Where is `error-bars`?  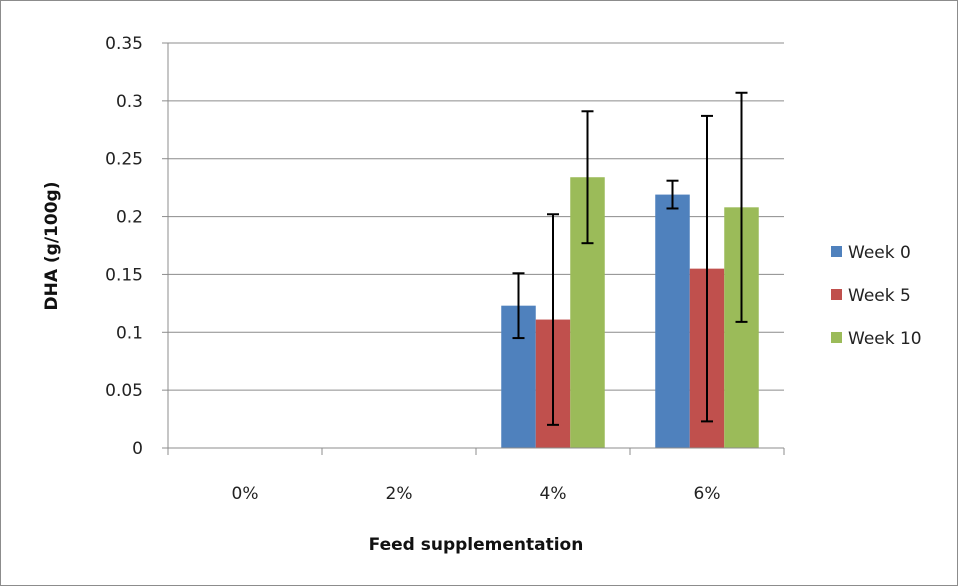
error-bars is located at coordinates (630, 258).